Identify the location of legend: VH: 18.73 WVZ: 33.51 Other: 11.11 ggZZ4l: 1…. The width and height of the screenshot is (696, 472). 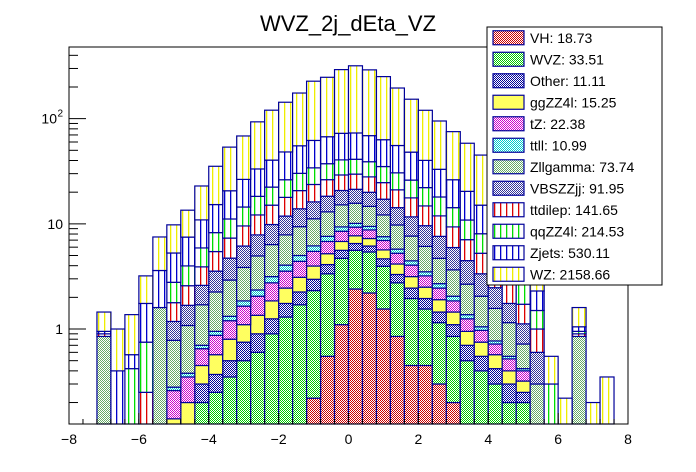
(574, 156).